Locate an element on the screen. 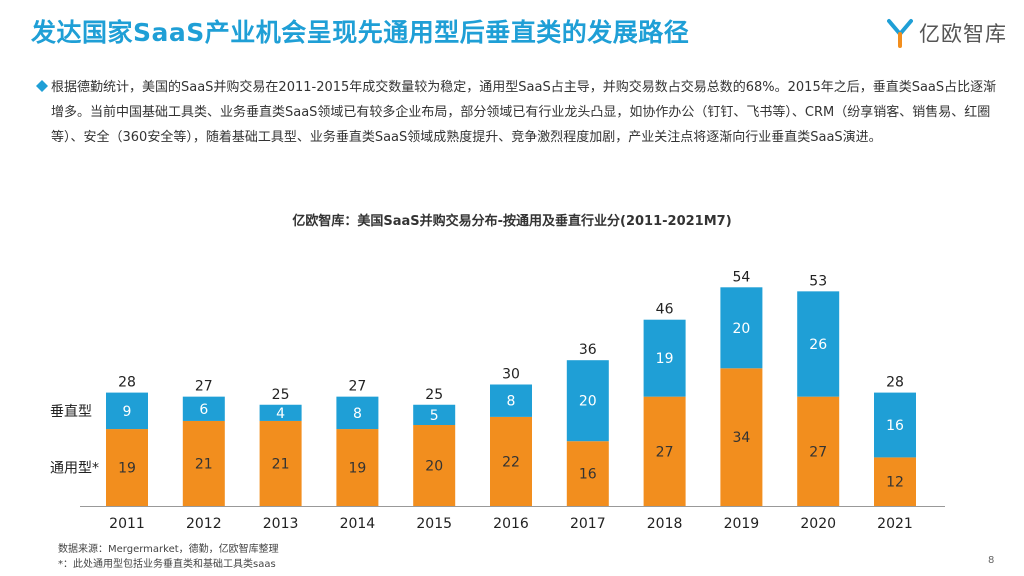 Image resolution: width=1024 pixels, height=576 pixels. bar-general-2018 is located at coordinates (664, 451).